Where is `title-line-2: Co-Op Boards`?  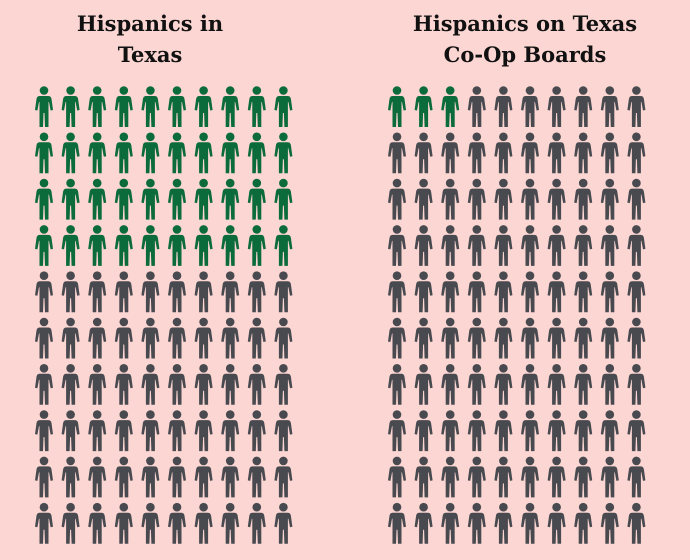
title-line-2: Co-Op Boards is located at coordinates (525, 54).